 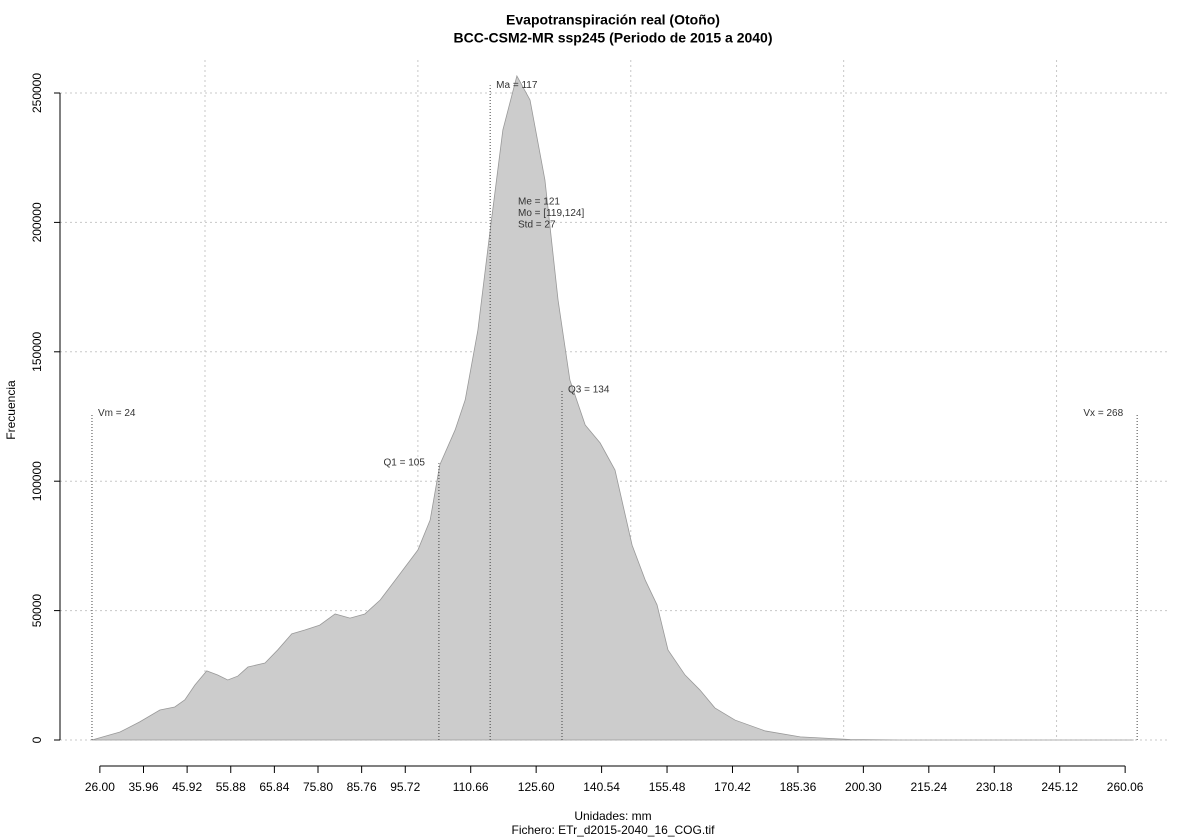 I want to click on chart-title: Evapotranspiración real (Otoño), so click(x=613, y=20).